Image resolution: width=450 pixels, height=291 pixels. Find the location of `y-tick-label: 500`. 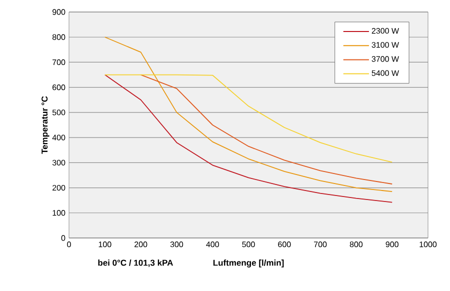

y-tick-label: 500 is located at coordinates (59, 113).